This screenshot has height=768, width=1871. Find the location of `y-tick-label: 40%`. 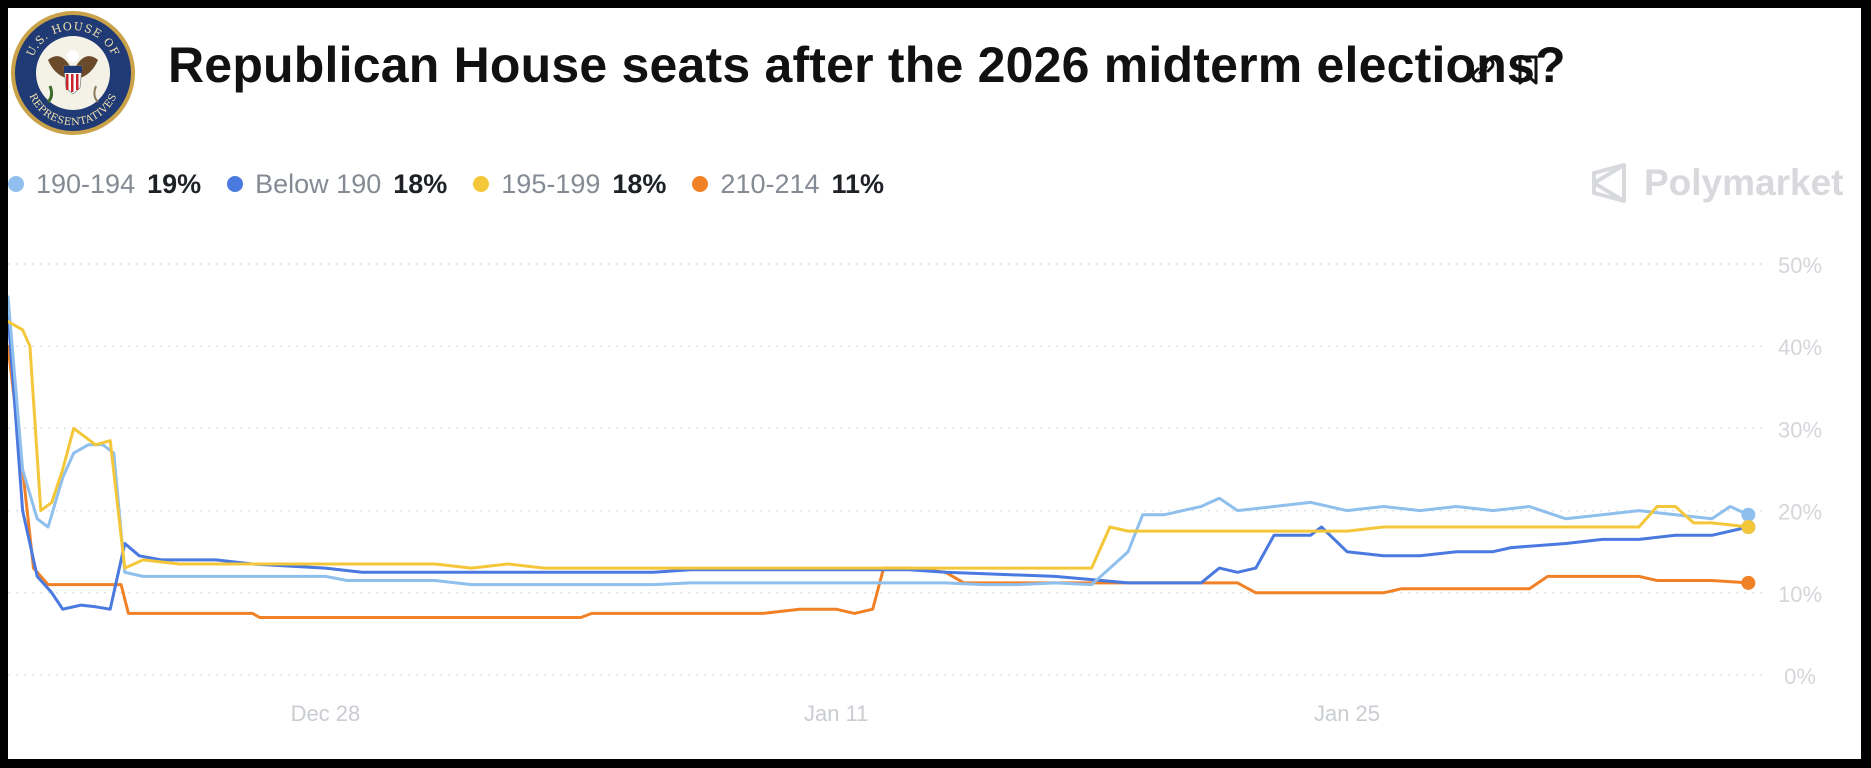

y-tick-label: 40% is located at coordinates (1800, 347).